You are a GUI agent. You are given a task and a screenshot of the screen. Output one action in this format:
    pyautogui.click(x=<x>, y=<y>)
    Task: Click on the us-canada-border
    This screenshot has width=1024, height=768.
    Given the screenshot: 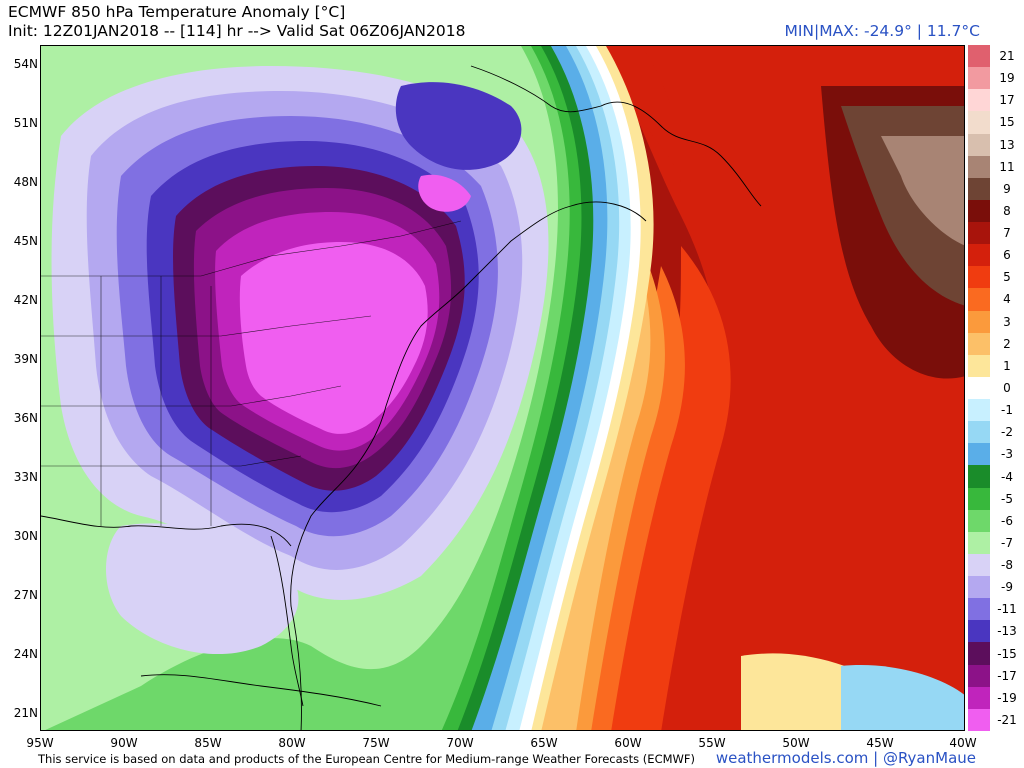 What is the action you would take?
    pyautogui.click(x=251, y=248)
    